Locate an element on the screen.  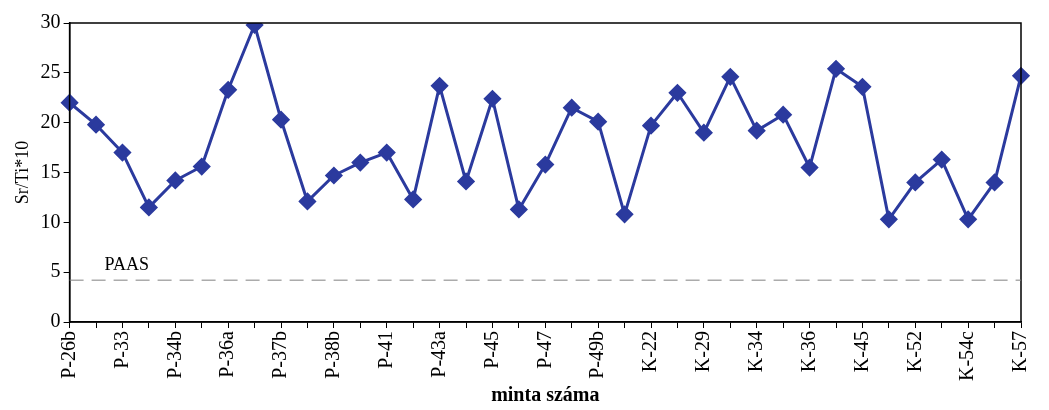
x-tick-label: K-36 is located at coordinates (807, 352).